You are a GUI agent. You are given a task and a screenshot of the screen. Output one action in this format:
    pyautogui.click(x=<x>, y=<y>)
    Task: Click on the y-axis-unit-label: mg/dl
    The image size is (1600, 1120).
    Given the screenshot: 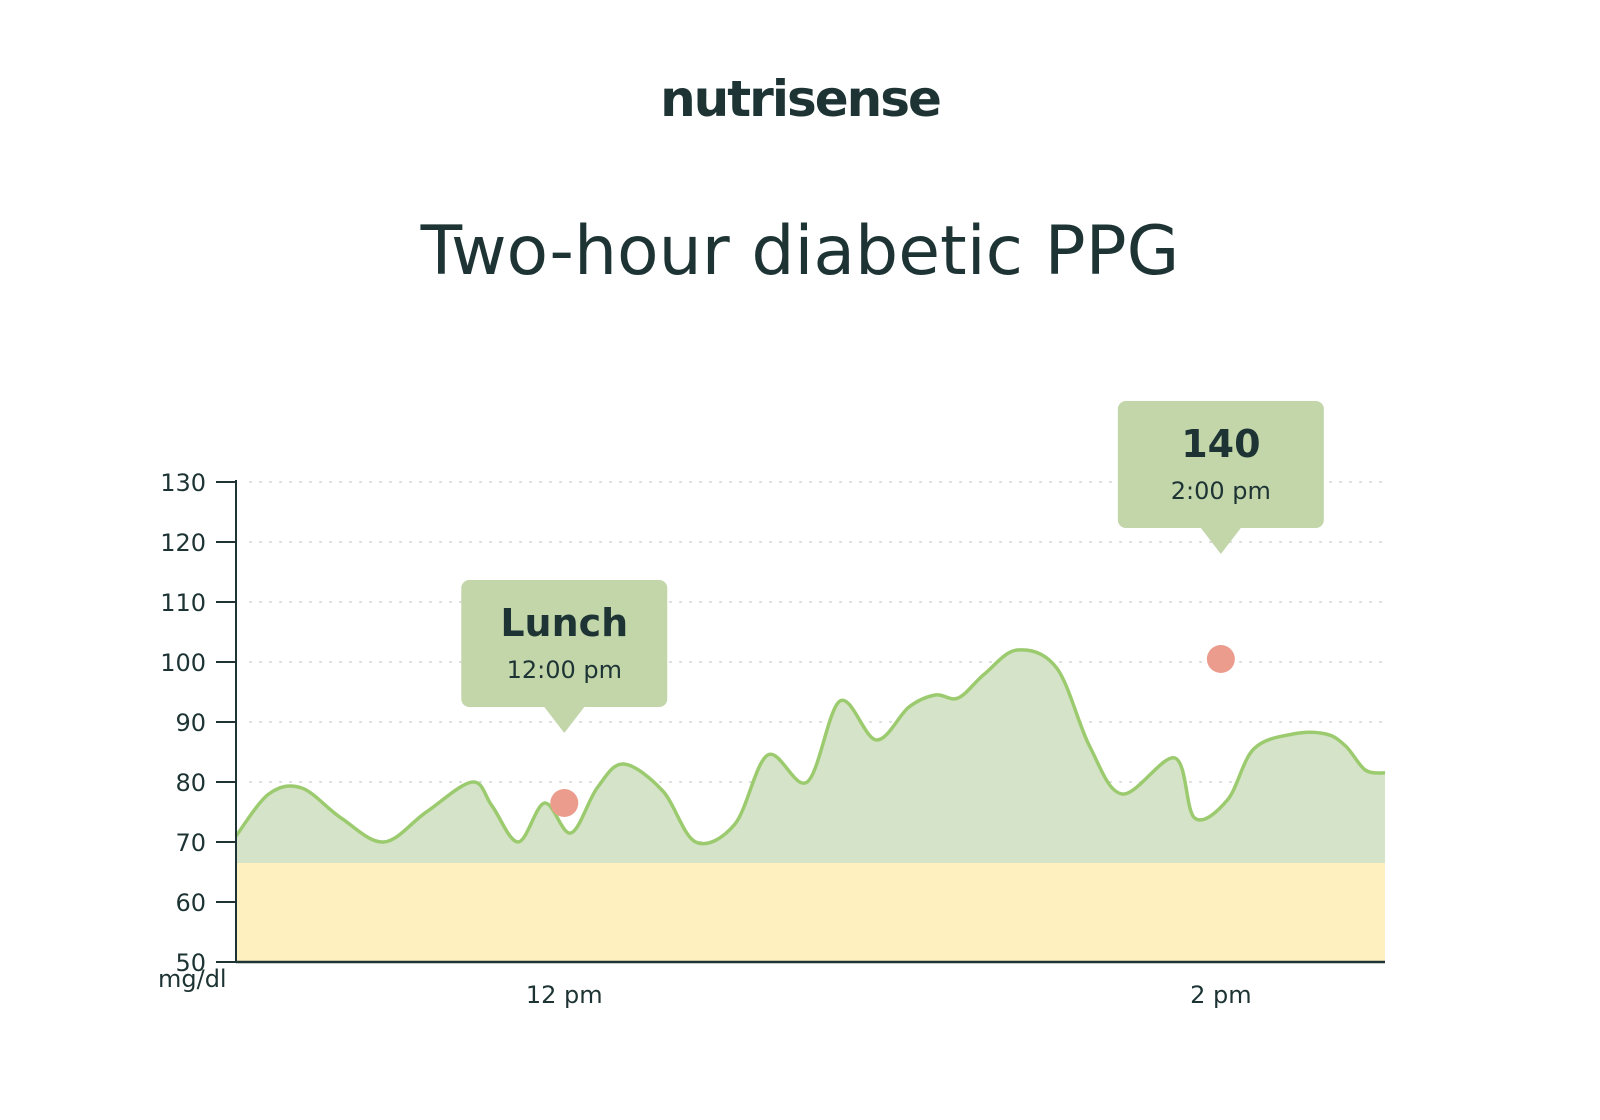 What is the action you would take?
    pyautogui.click(x=192, y=979)
    